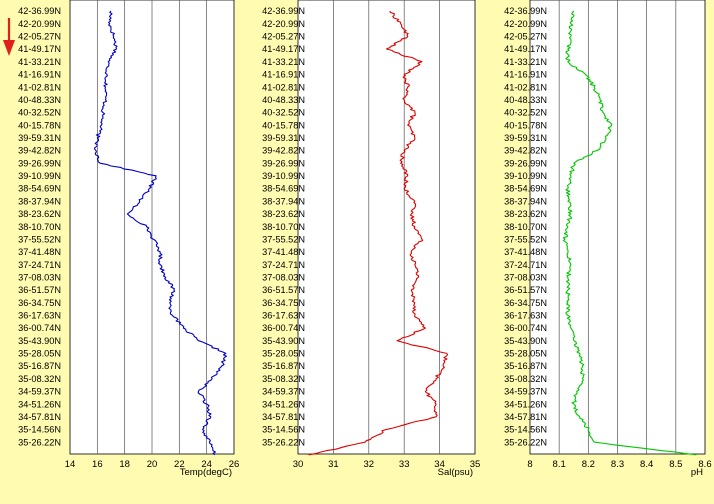 Image resolution: width=714 pixels, height=504 pixels. Describe the element at coordinates (525, 87) in the screenshot. I see `y-tick-label: 41-02.81N` at that location.